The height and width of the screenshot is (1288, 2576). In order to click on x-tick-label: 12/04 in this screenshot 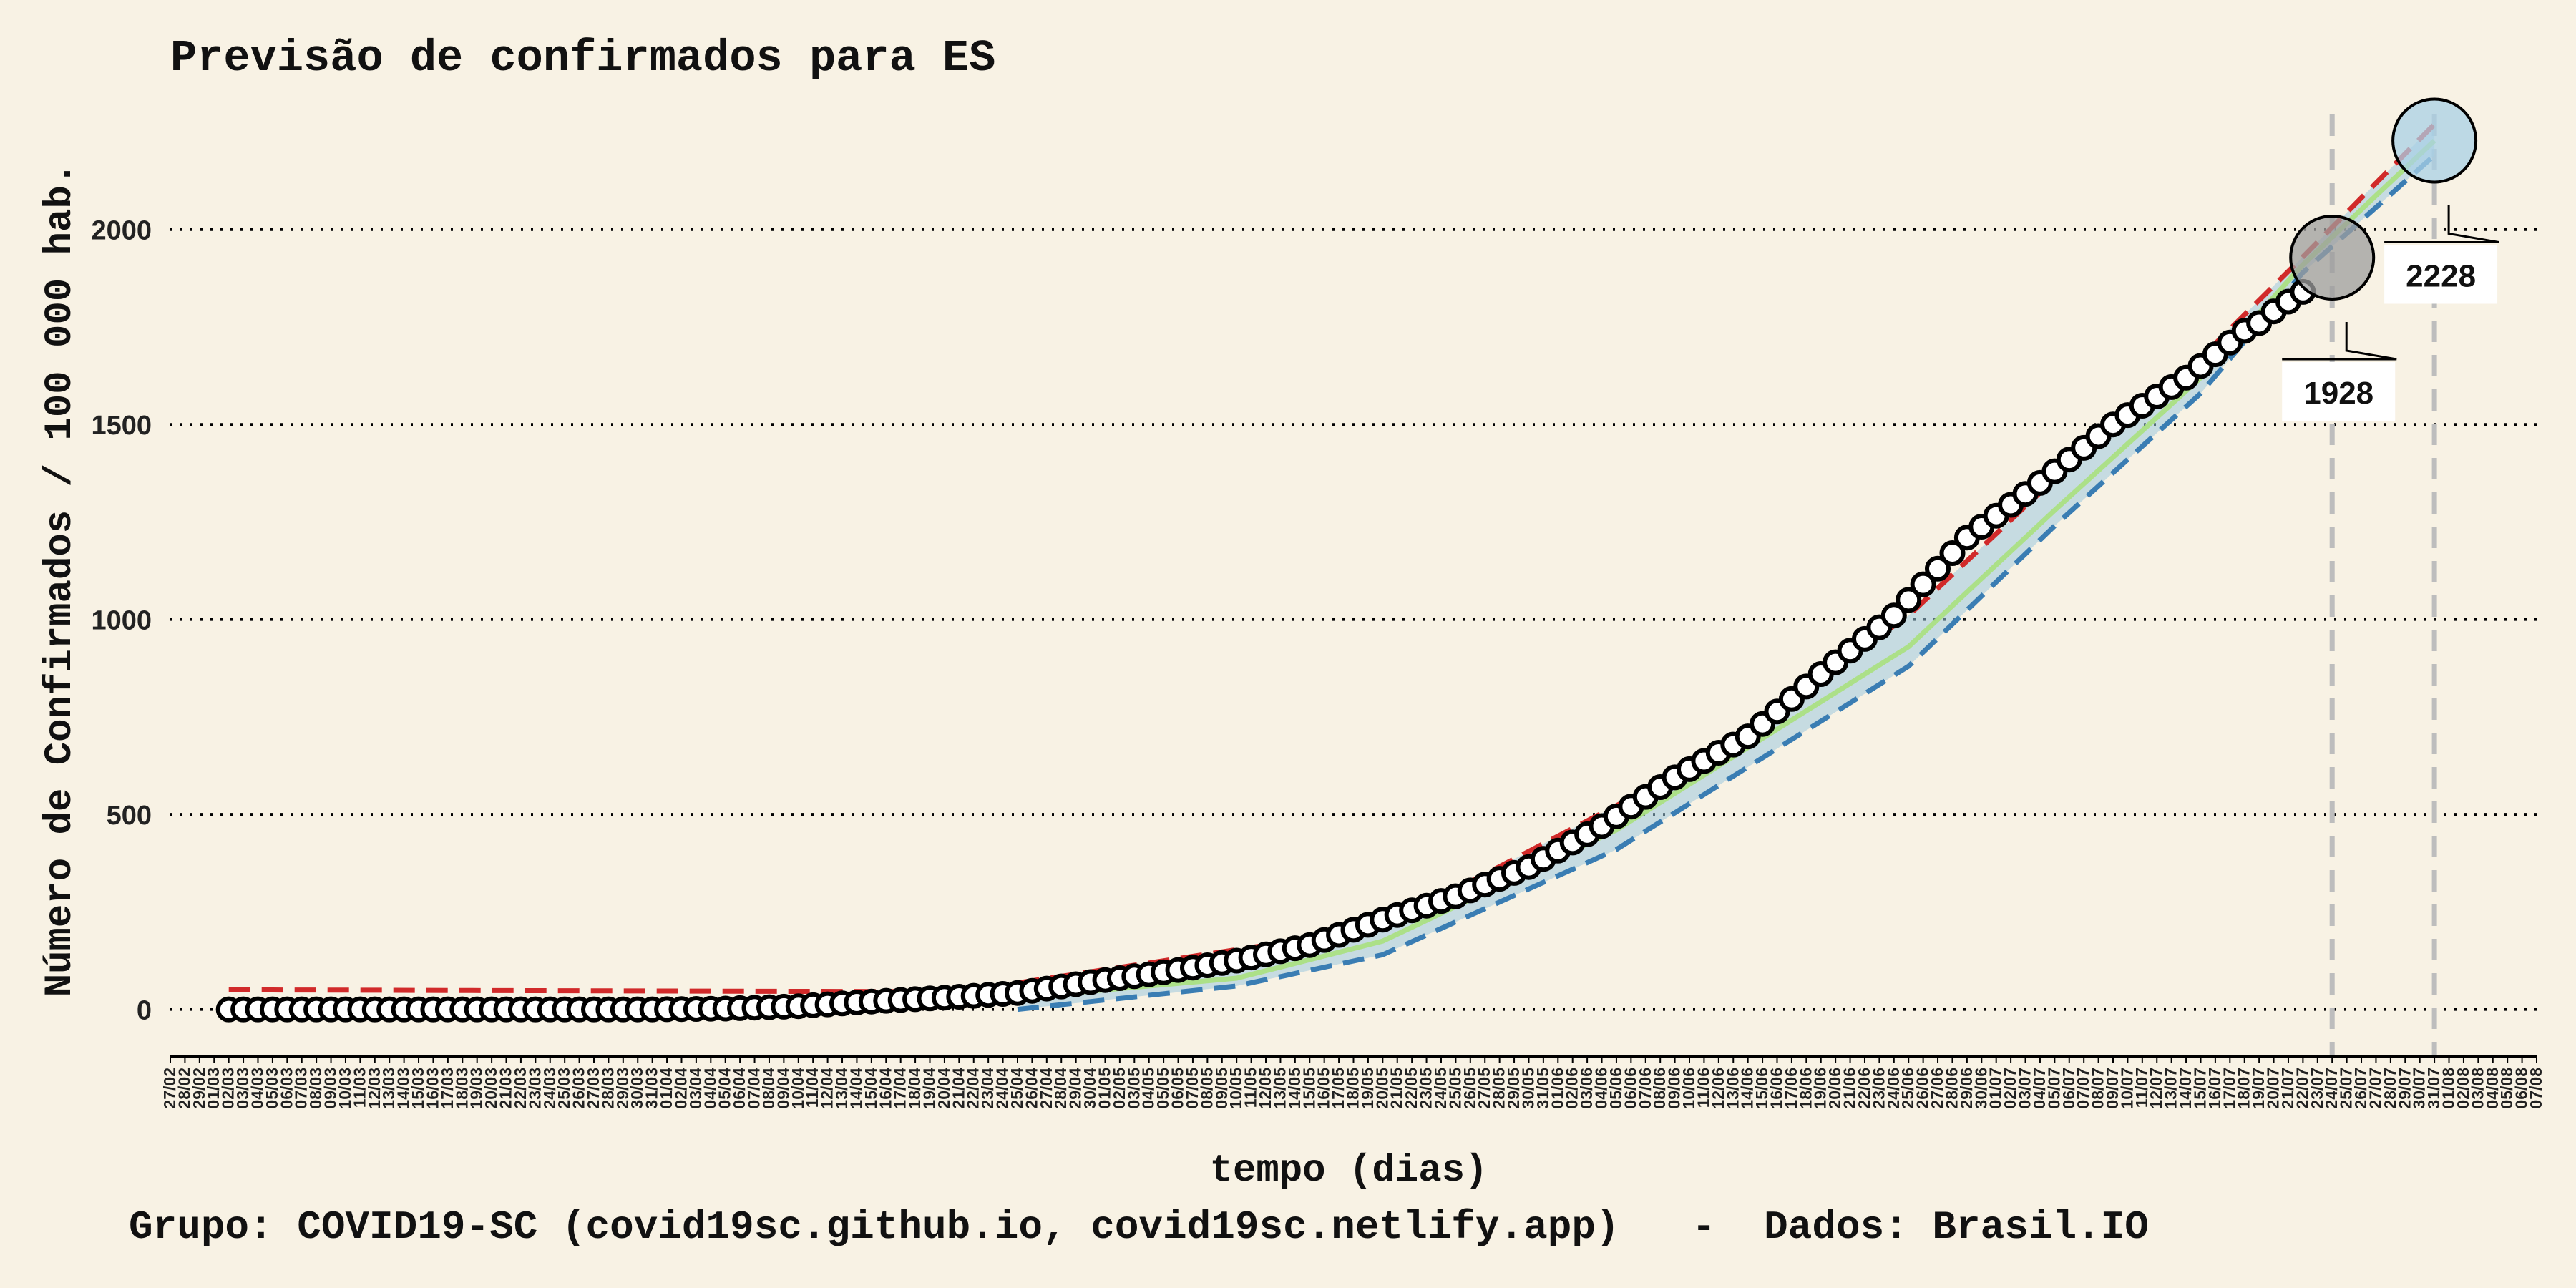, I will do `click(827, 1088)`.